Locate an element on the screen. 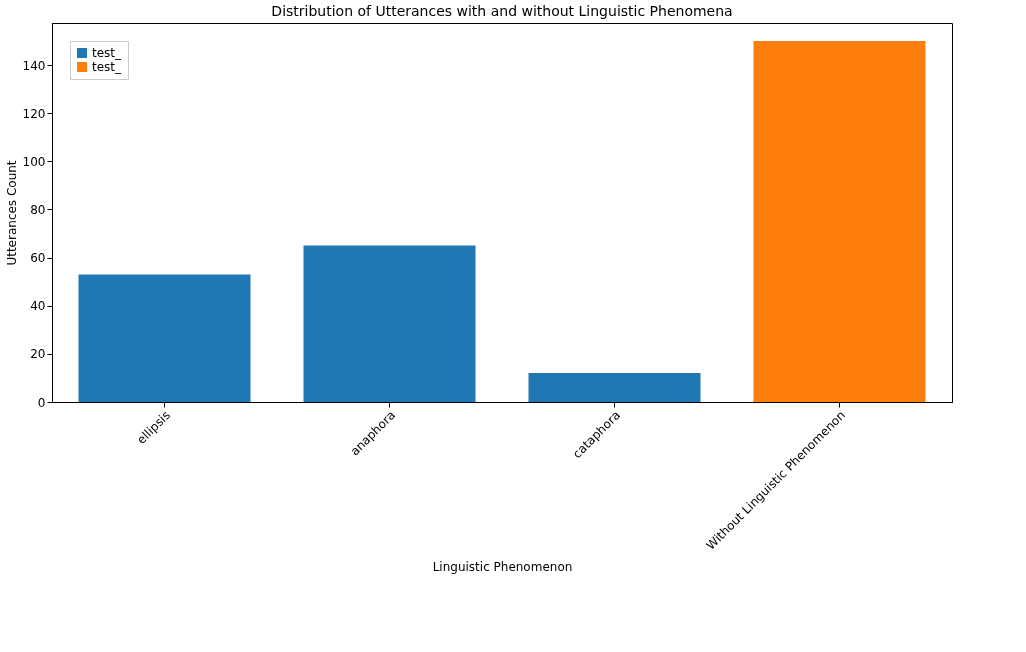  y-tick-label: 0 is located at coordinates (41, 402).